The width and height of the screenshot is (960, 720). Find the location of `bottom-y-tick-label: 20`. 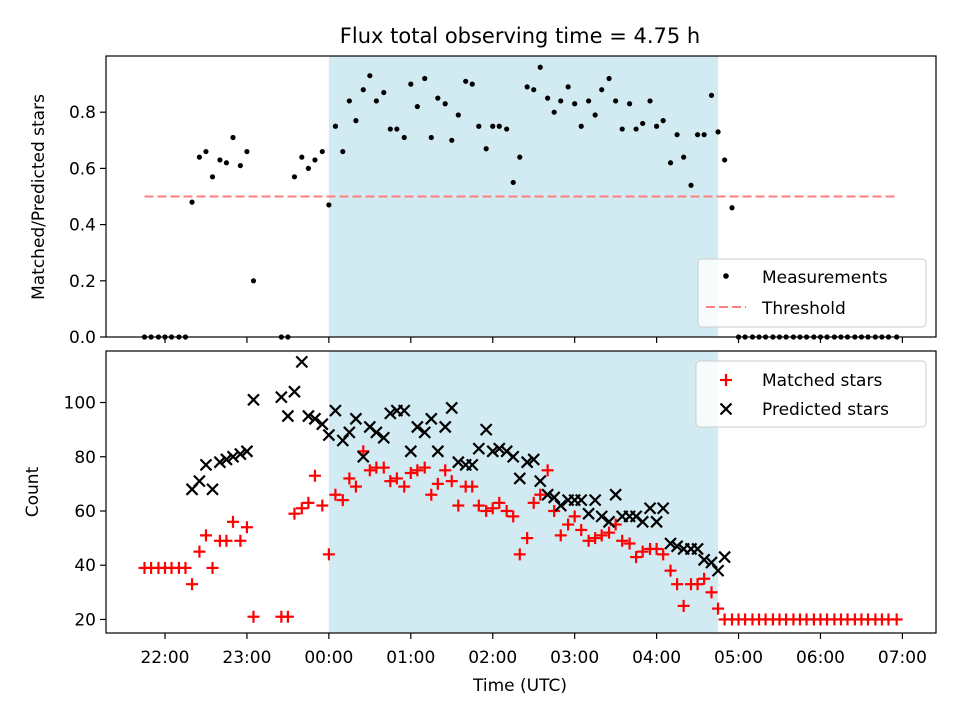

bottom-y-tick-label: 20 is located at coordinates (85, 620).